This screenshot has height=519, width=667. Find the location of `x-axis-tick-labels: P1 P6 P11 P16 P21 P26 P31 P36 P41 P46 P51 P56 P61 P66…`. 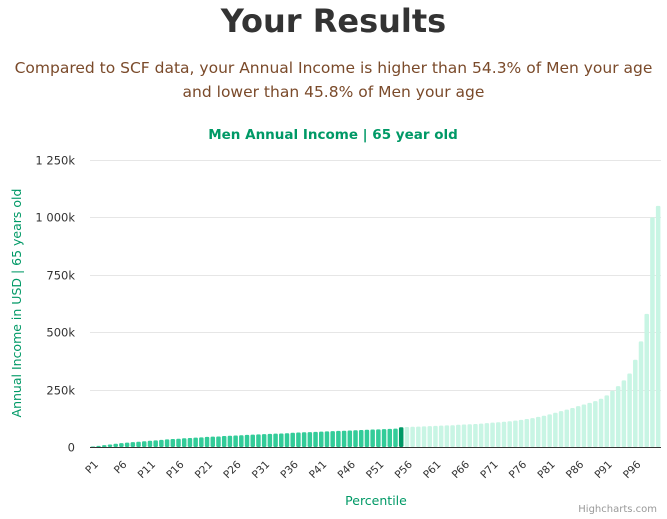

x-axis-tick-labels: P1 P6 P11 P16 P21 P26 P31 P36 P41 P46 P51 P56 P61 P66… is located at coordinates (363, 469).